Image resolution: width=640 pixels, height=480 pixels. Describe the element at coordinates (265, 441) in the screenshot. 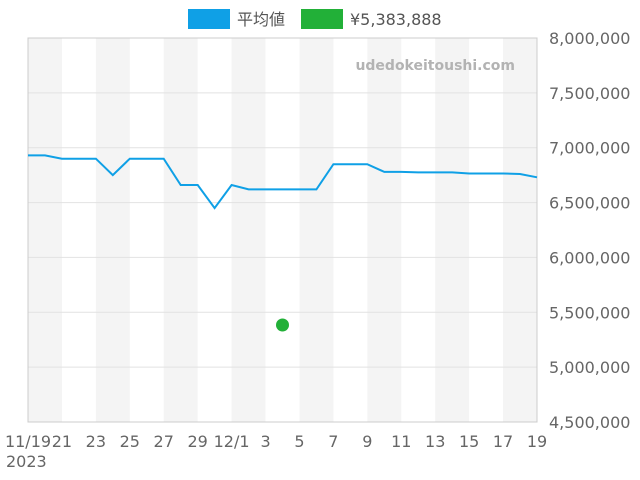

I see `x-tick-label: 3` at that location.